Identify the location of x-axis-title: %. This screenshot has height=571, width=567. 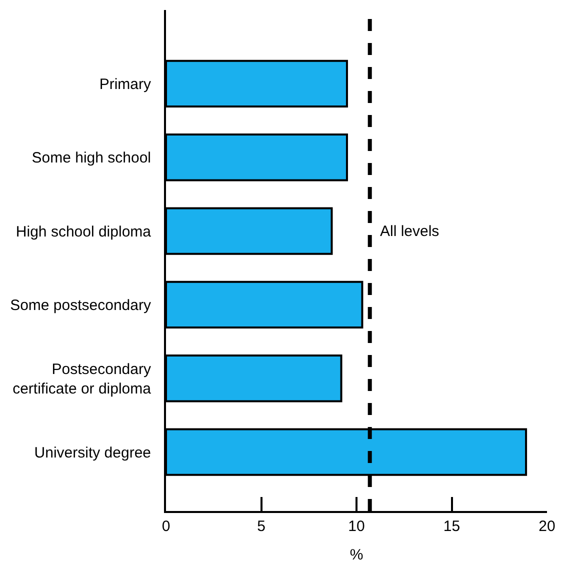
(357, 555).